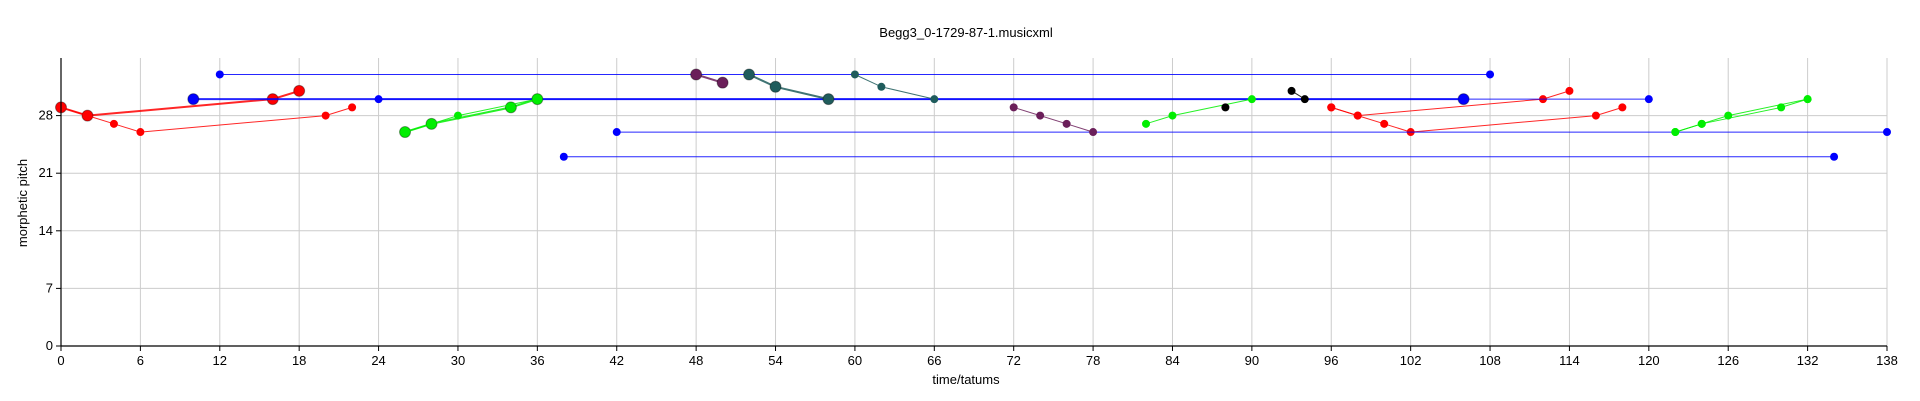  Describe the element at coordinates (60, 360) in the screenshot. I see `x-tick-label: 0` at that location.